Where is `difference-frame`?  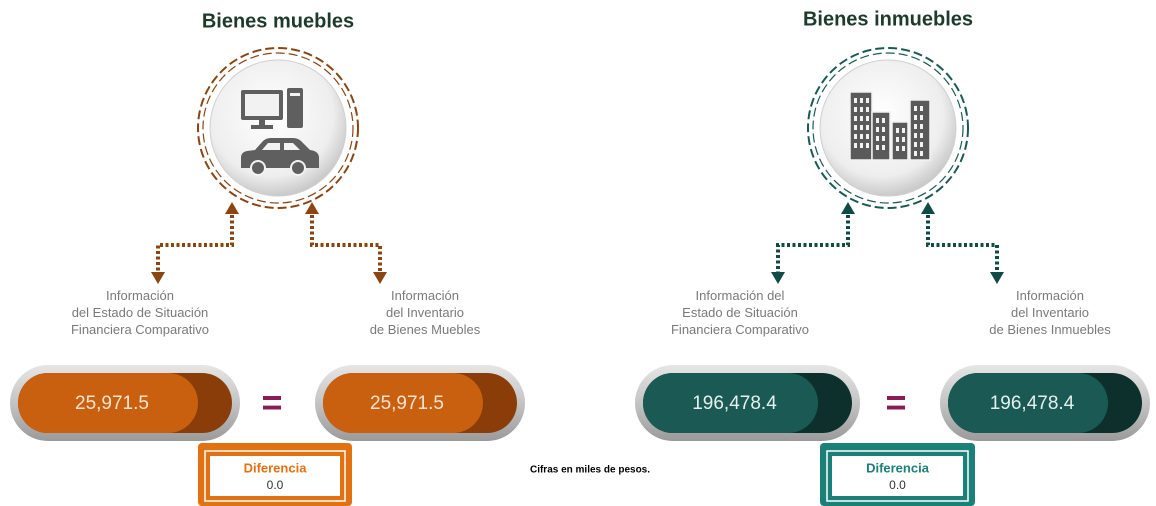 difference-frame is located at coordinates (897, 476).